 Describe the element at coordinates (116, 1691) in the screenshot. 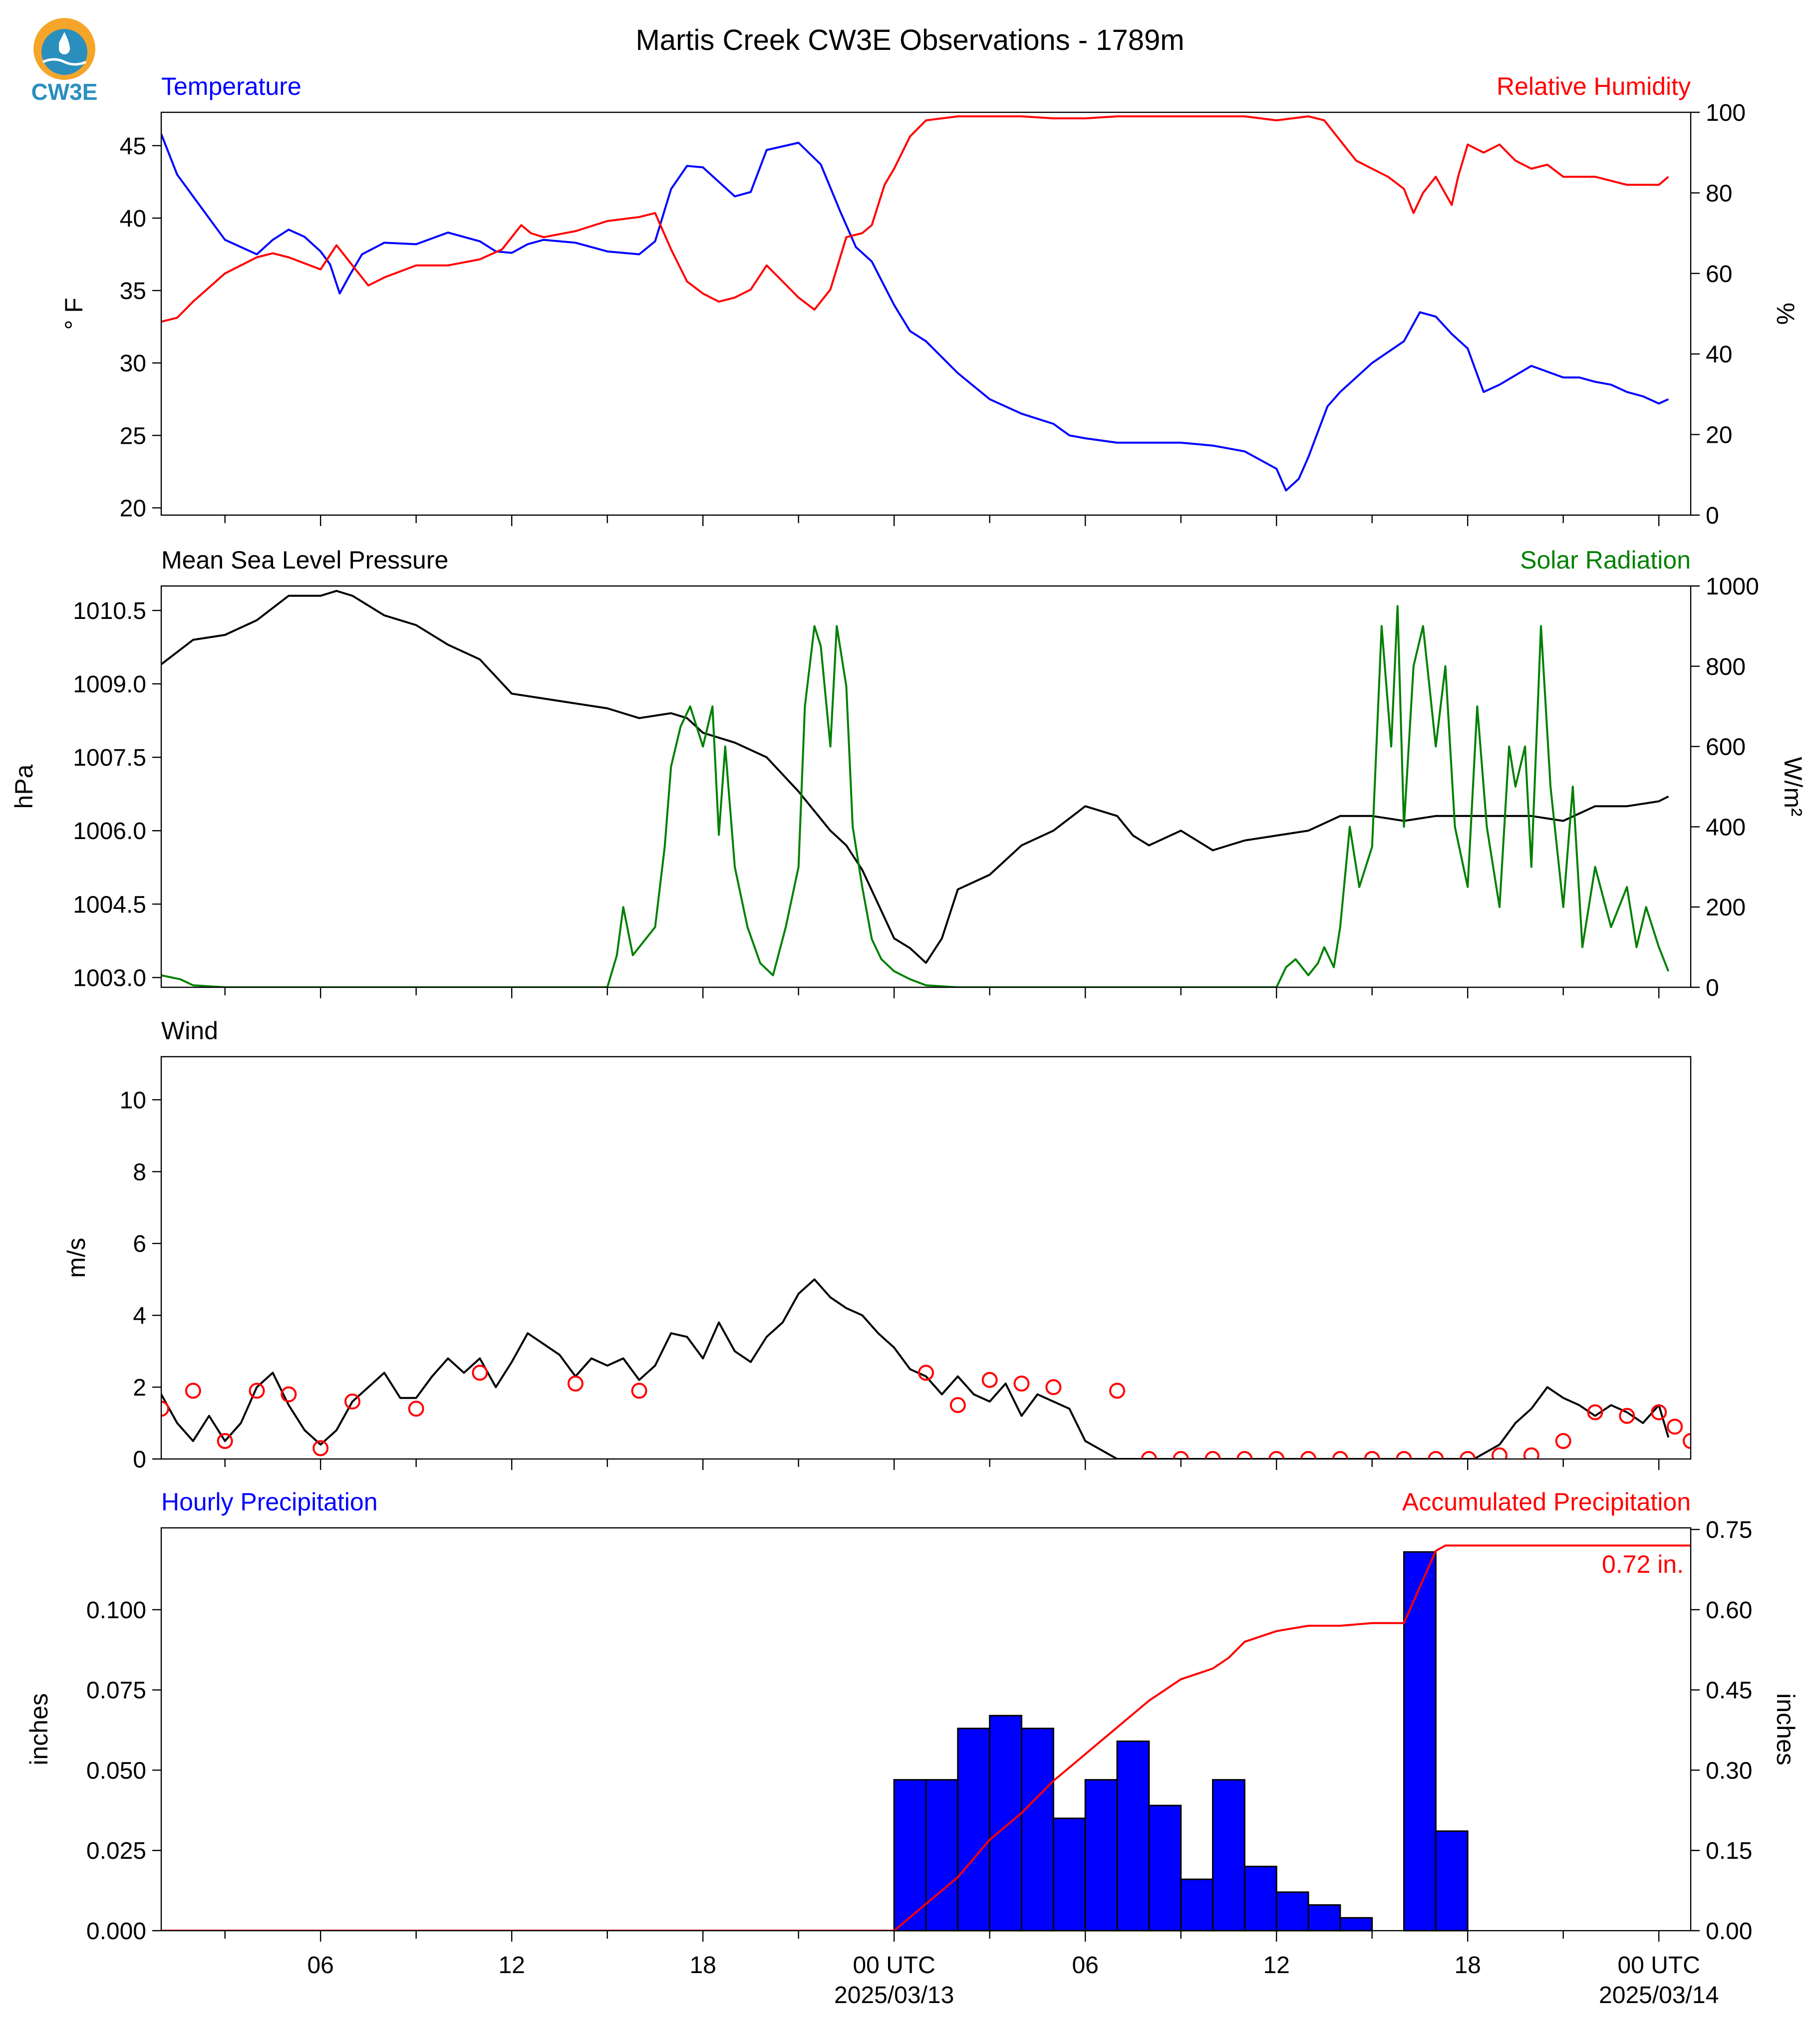

I see `y-tick-label-left: 0.075` at that location.